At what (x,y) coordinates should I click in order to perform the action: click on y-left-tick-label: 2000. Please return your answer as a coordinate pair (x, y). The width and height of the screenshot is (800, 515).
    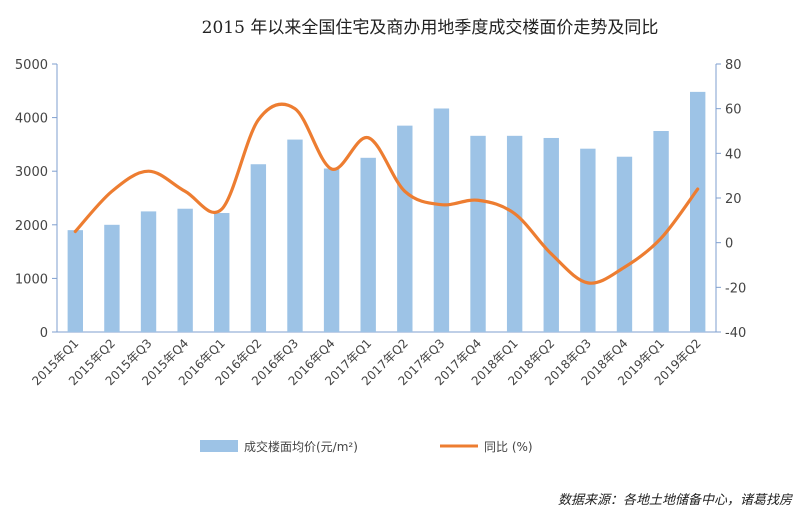
    Looking at the image, I should click on (31, 226).